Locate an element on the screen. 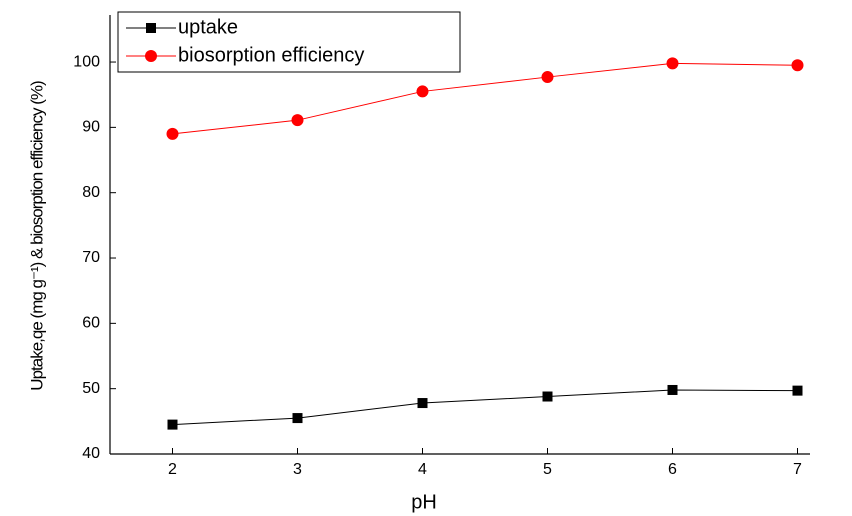  x-tick-label: 7 is located at coordinates (797, 469).